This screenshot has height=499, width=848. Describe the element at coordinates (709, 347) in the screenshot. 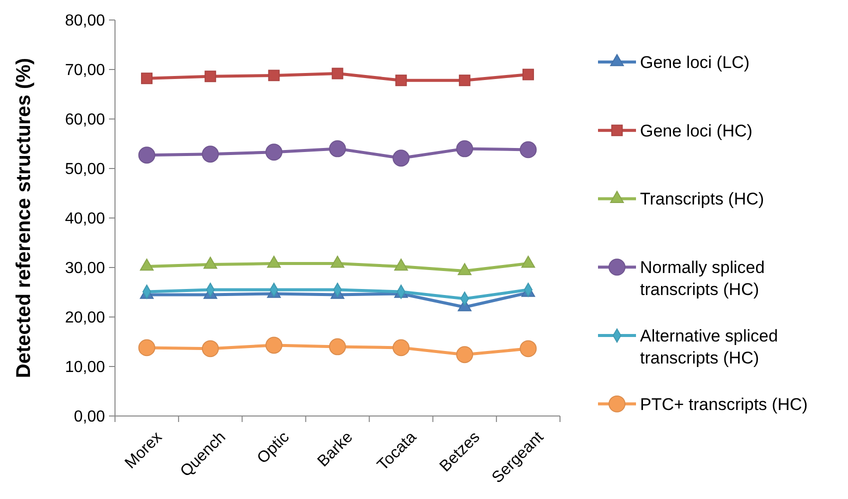

I see `legend-label: Alternative spliced transcripts (HC)` at that location.